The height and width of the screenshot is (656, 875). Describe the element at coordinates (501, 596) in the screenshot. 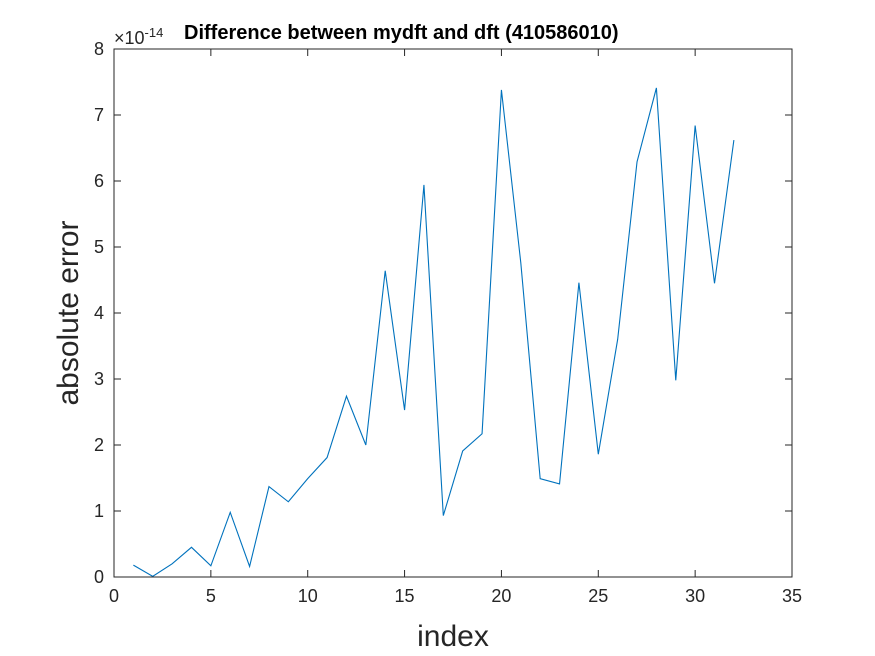

I see `x-tick-label: 20` at that location.